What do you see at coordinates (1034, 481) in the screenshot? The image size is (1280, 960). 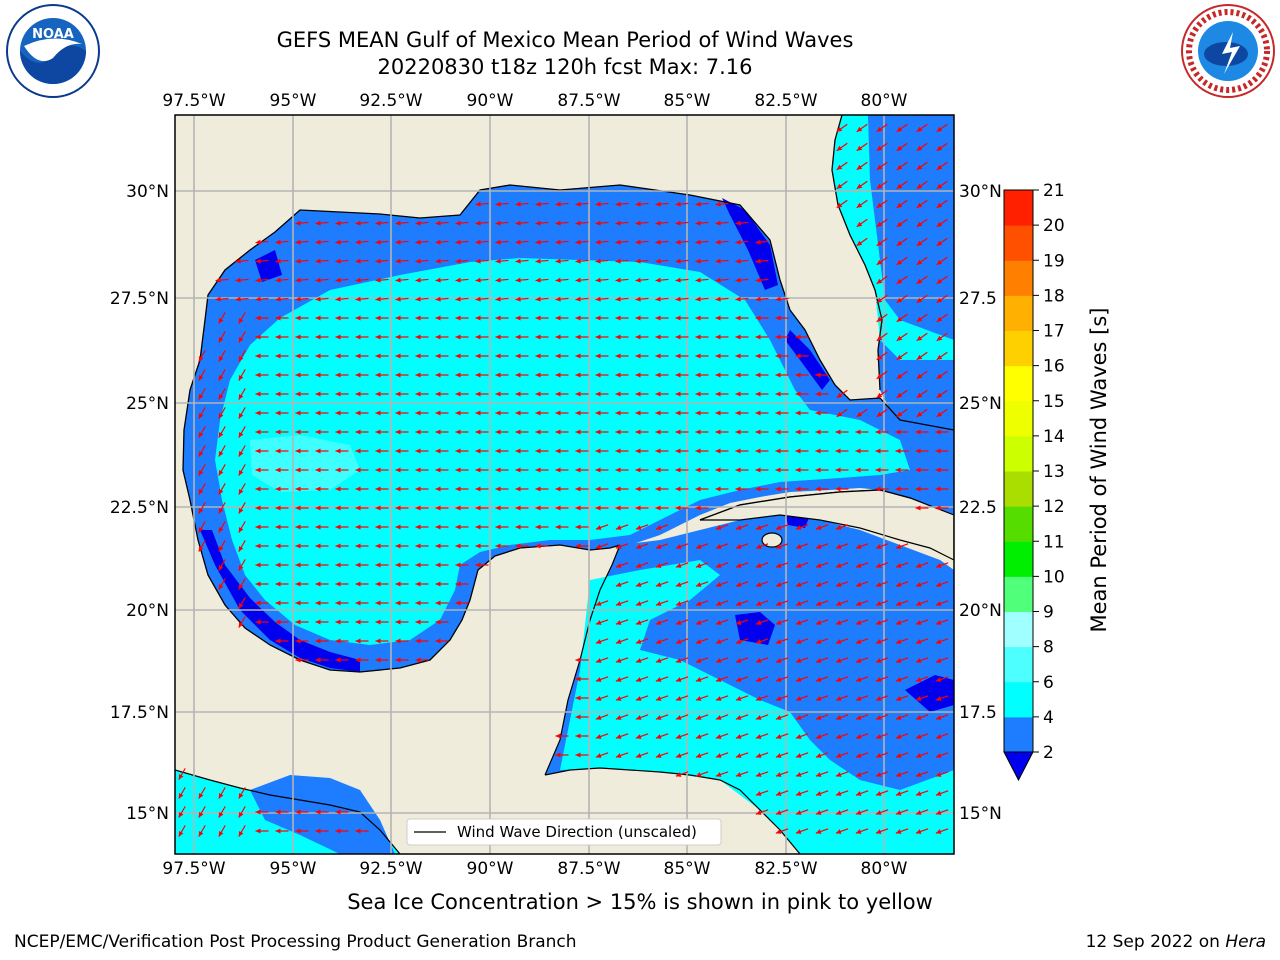 I see `colorbar: 2 4 6 8 9 10 11 12 13 14 15 16 17 18 19 20 21` at bounding box center [1034, 481].